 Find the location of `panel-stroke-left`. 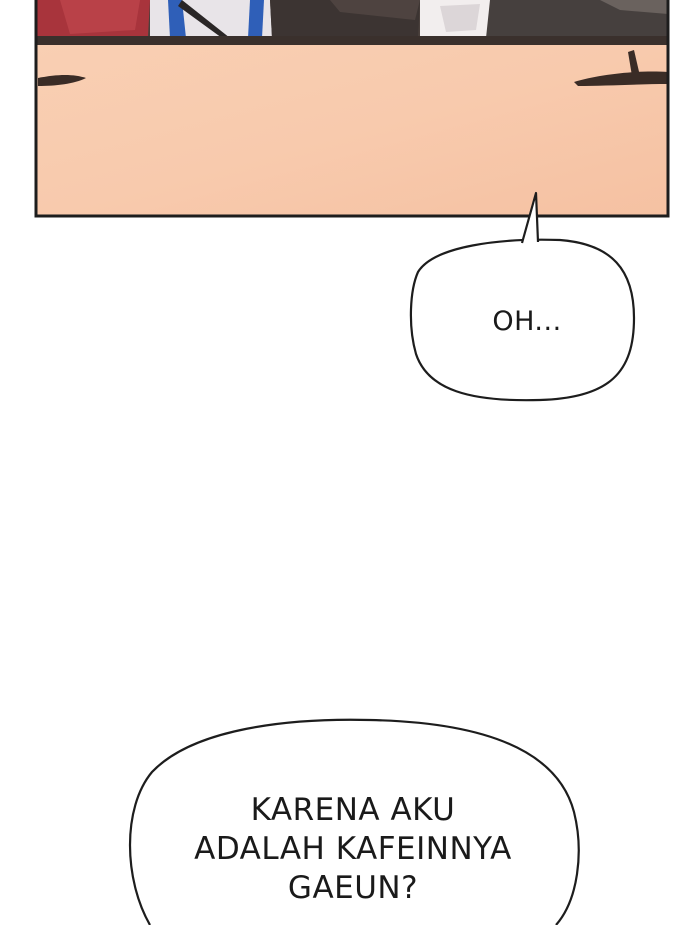

panel-stroke-left is located at coordinates (62, 80).